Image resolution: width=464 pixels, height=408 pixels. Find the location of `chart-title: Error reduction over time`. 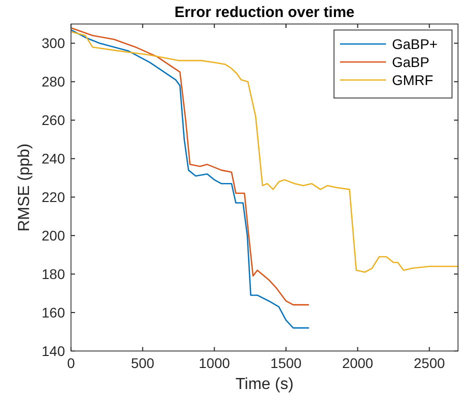

chart-title: Error reduction over time is located at coordinates (264, 12).